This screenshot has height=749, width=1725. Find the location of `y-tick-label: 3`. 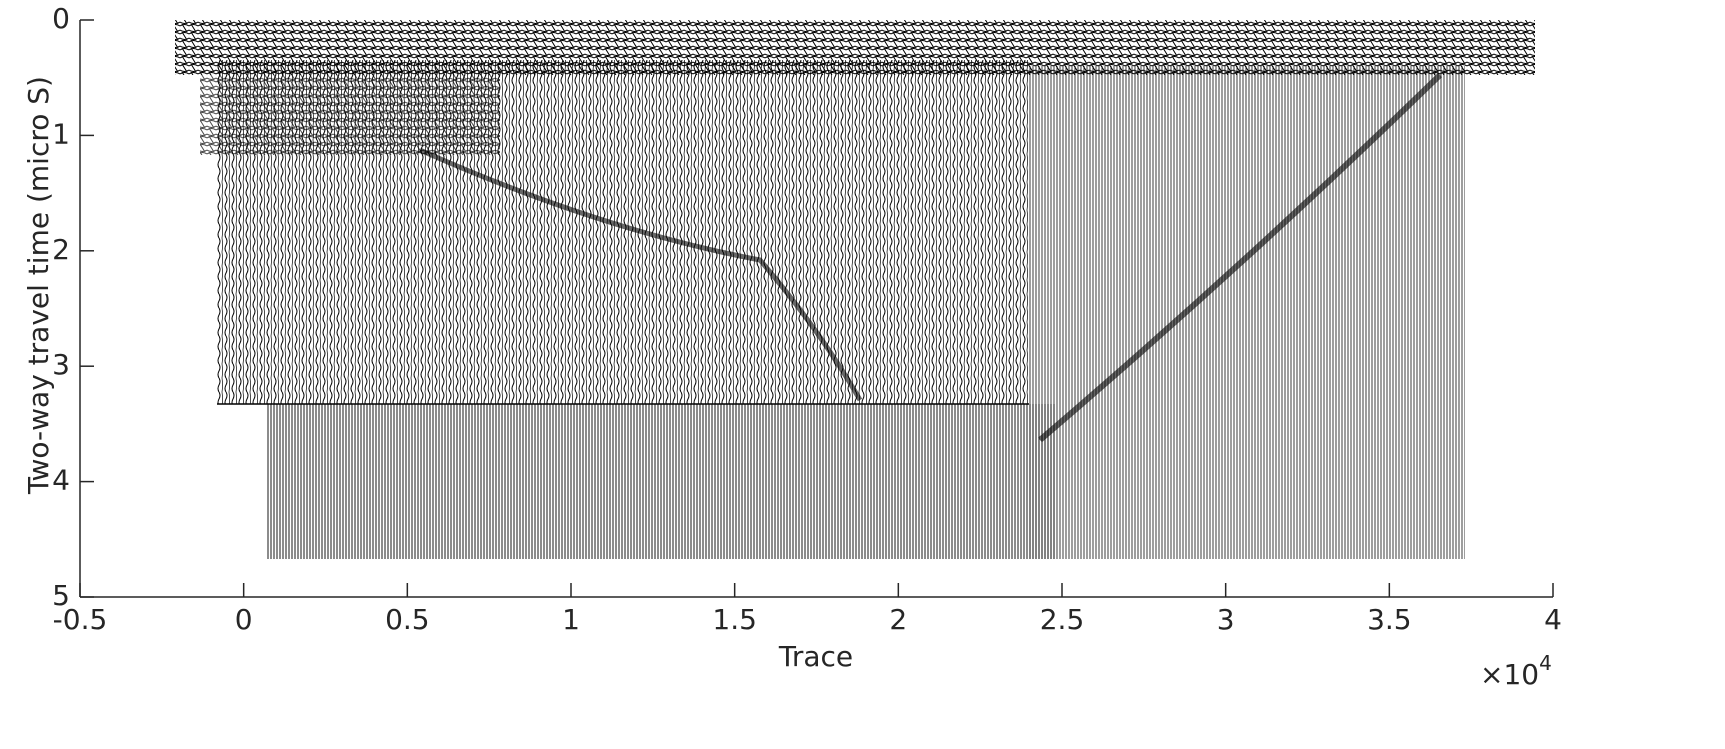

y-tick-label: 3 is located at coordinates (61, 364).